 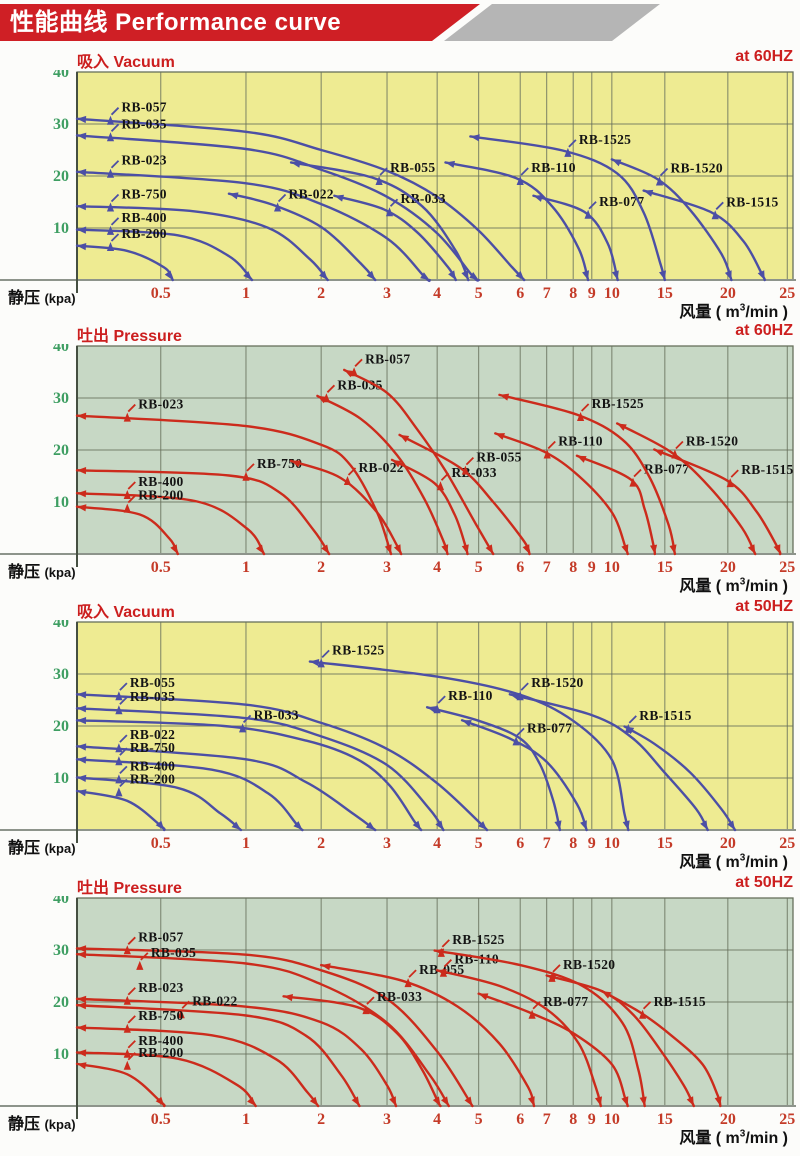 What do you see at coordinates (618, 403) in the screenshot?
I see `curve-label-RB-1525: RB-1525` at bounding box center [618, 403].